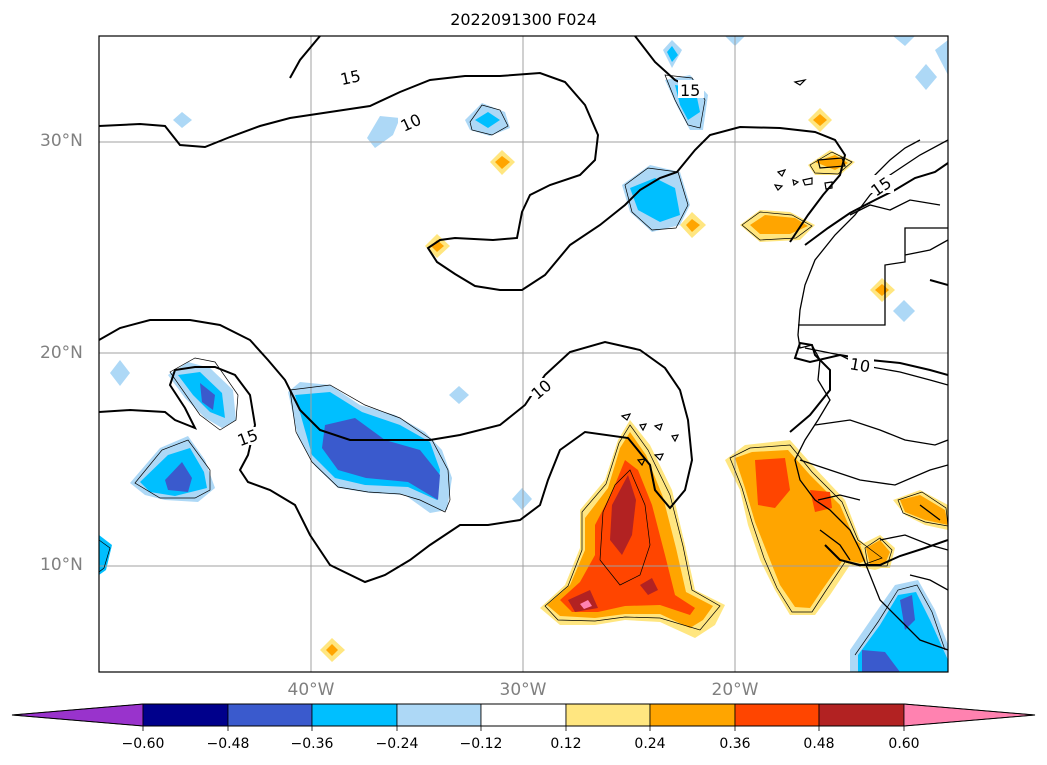  I want to click on lon-label-40w: 40°W, so click(311, 690).